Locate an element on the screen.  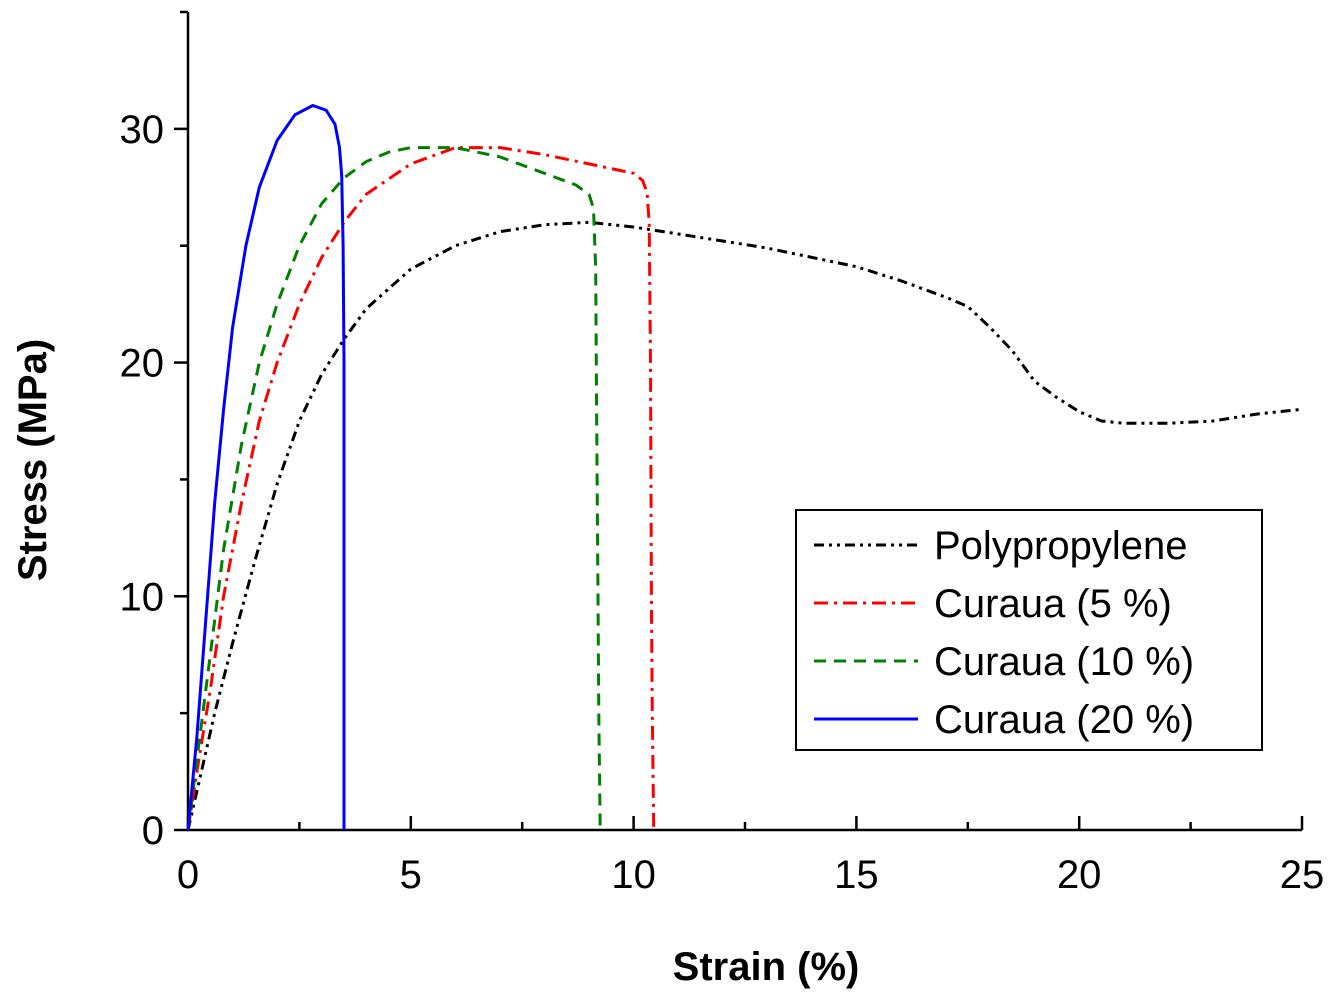
x-tick-label: 20 is located at coordinates (1079, 875).